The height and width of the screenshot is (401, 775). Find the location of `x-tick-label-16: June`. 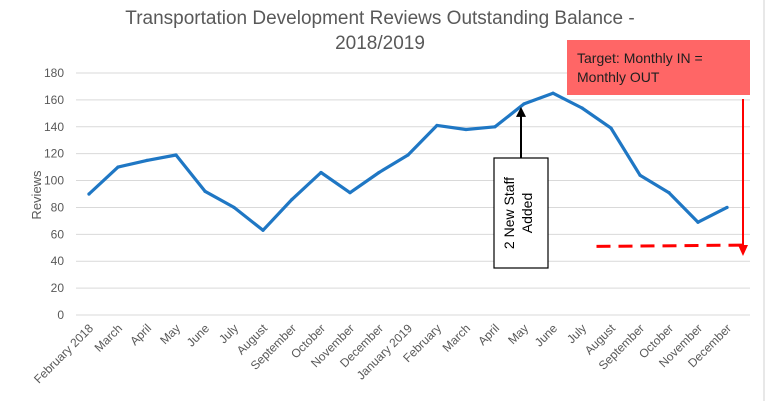

x-tick-label-16: June is located at coordinates (546, 335).